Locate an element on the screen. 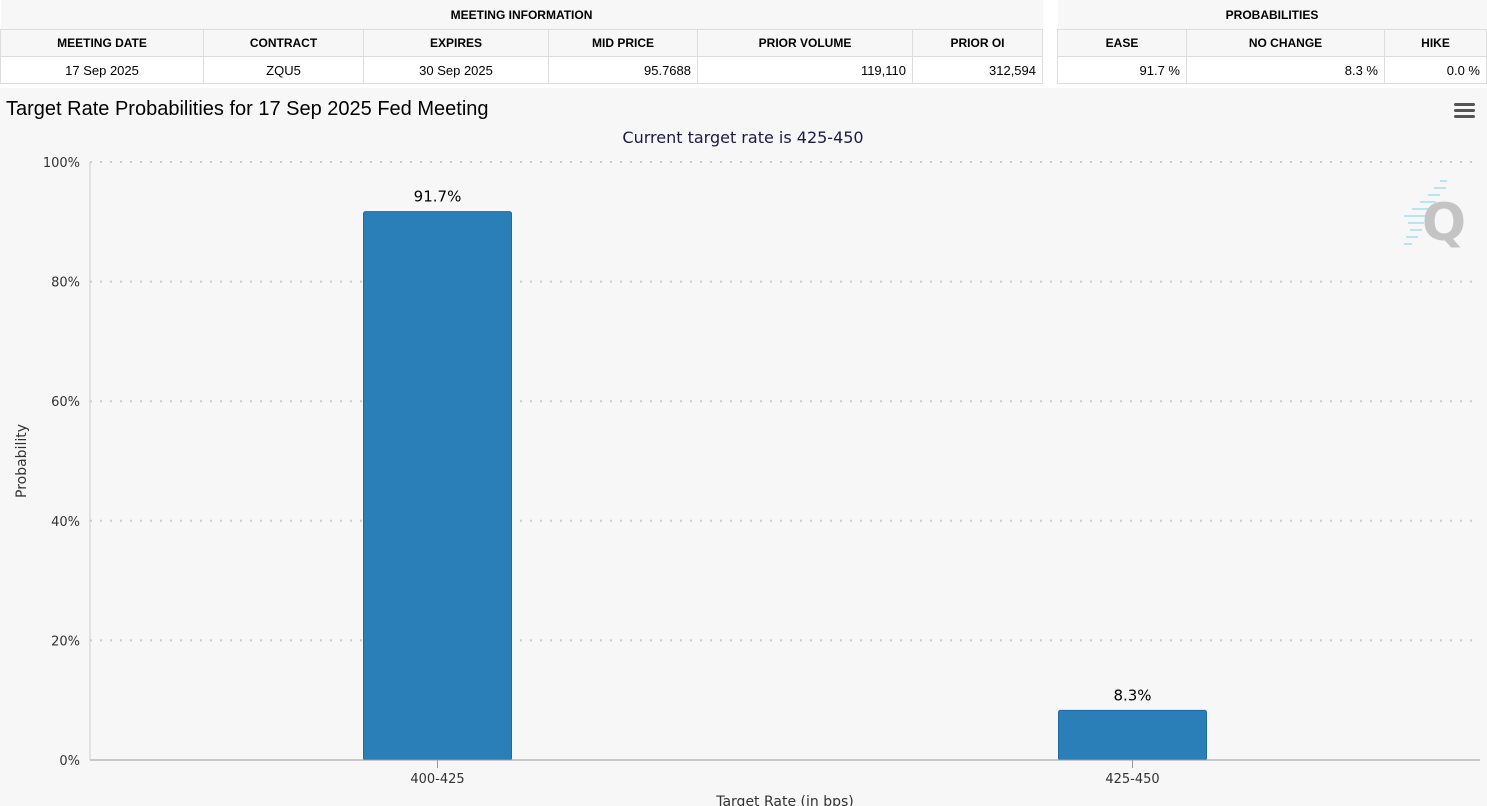  prior-oi: 312,594 is located at coordinates (977, 70).